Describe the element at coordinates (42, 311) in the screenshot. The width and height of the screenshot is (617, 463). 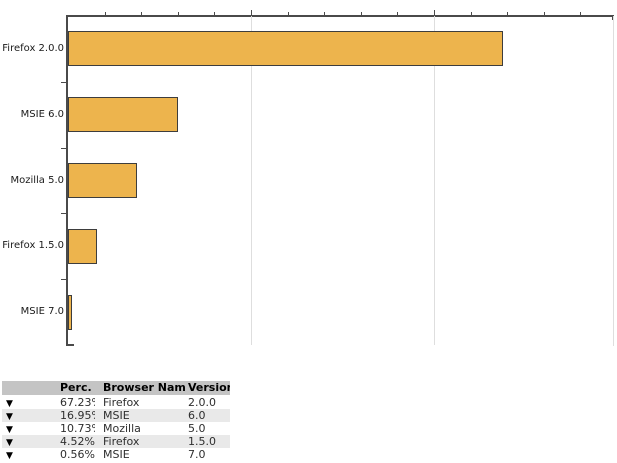
I see `category-label: MSIE 7.0` at that location.